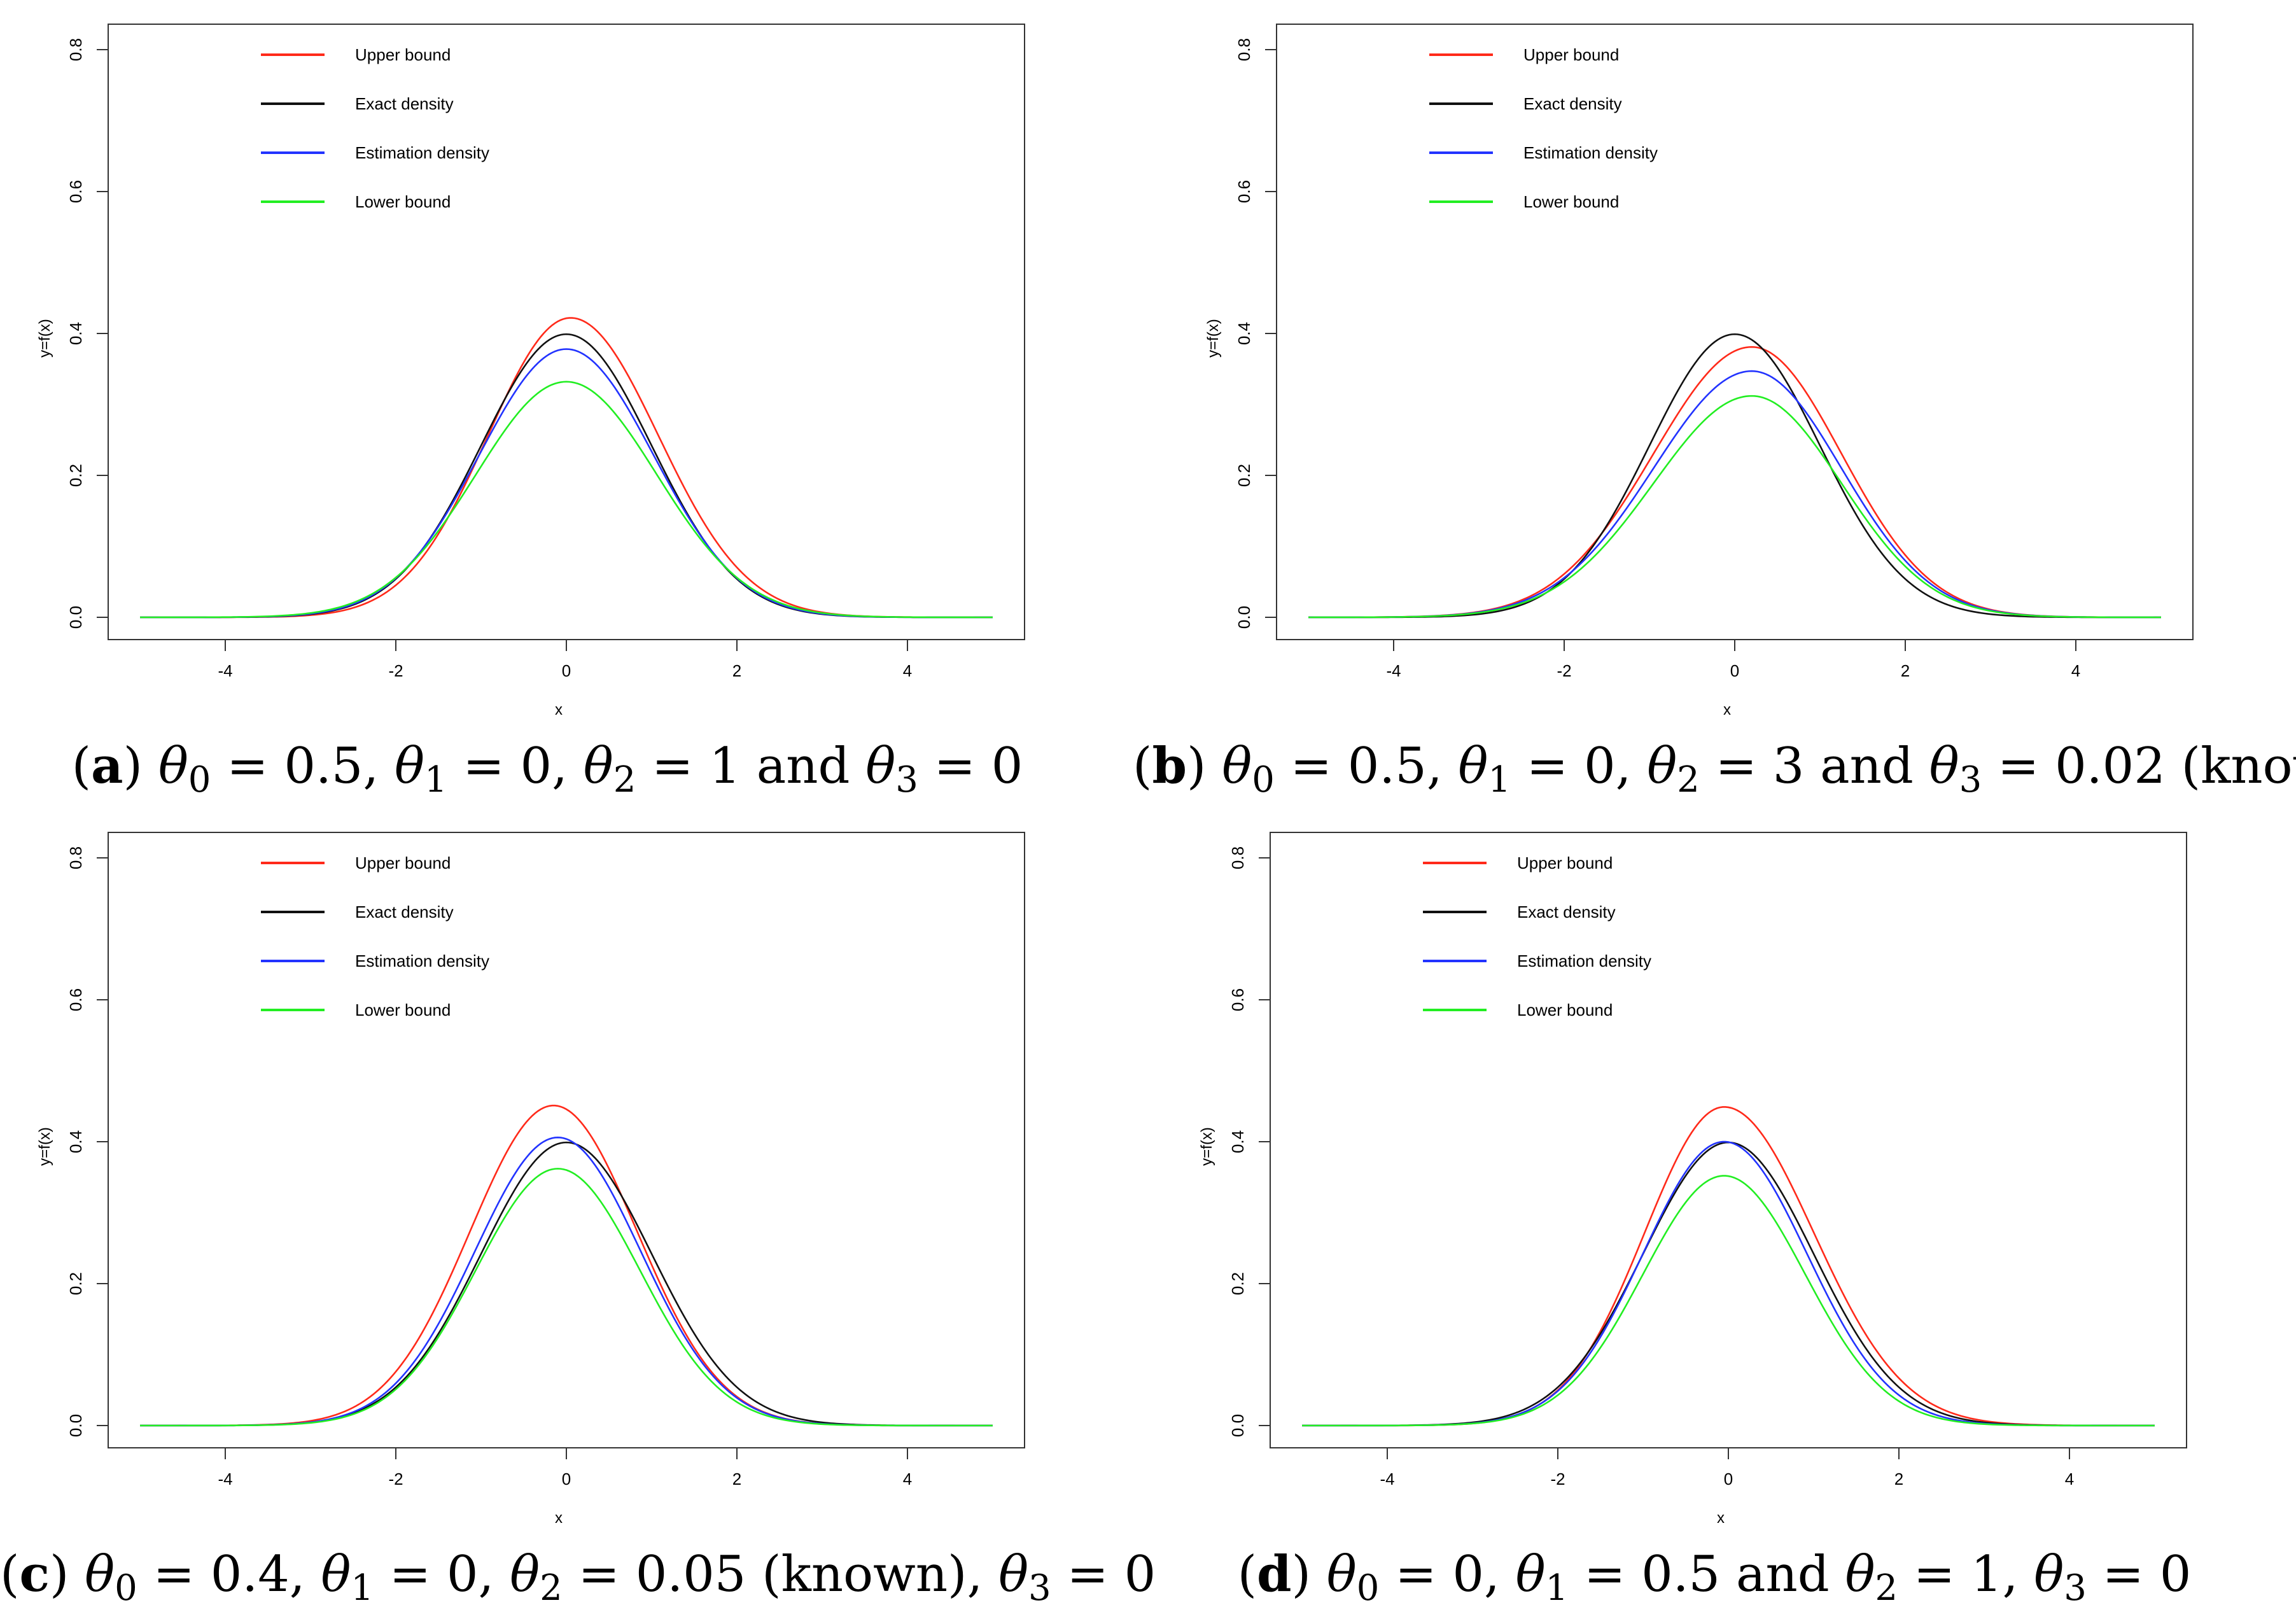 This screenshot has height=1619, width=2296. I want to click on y-tick-label-c-3: 0.6, so click(75, 999).